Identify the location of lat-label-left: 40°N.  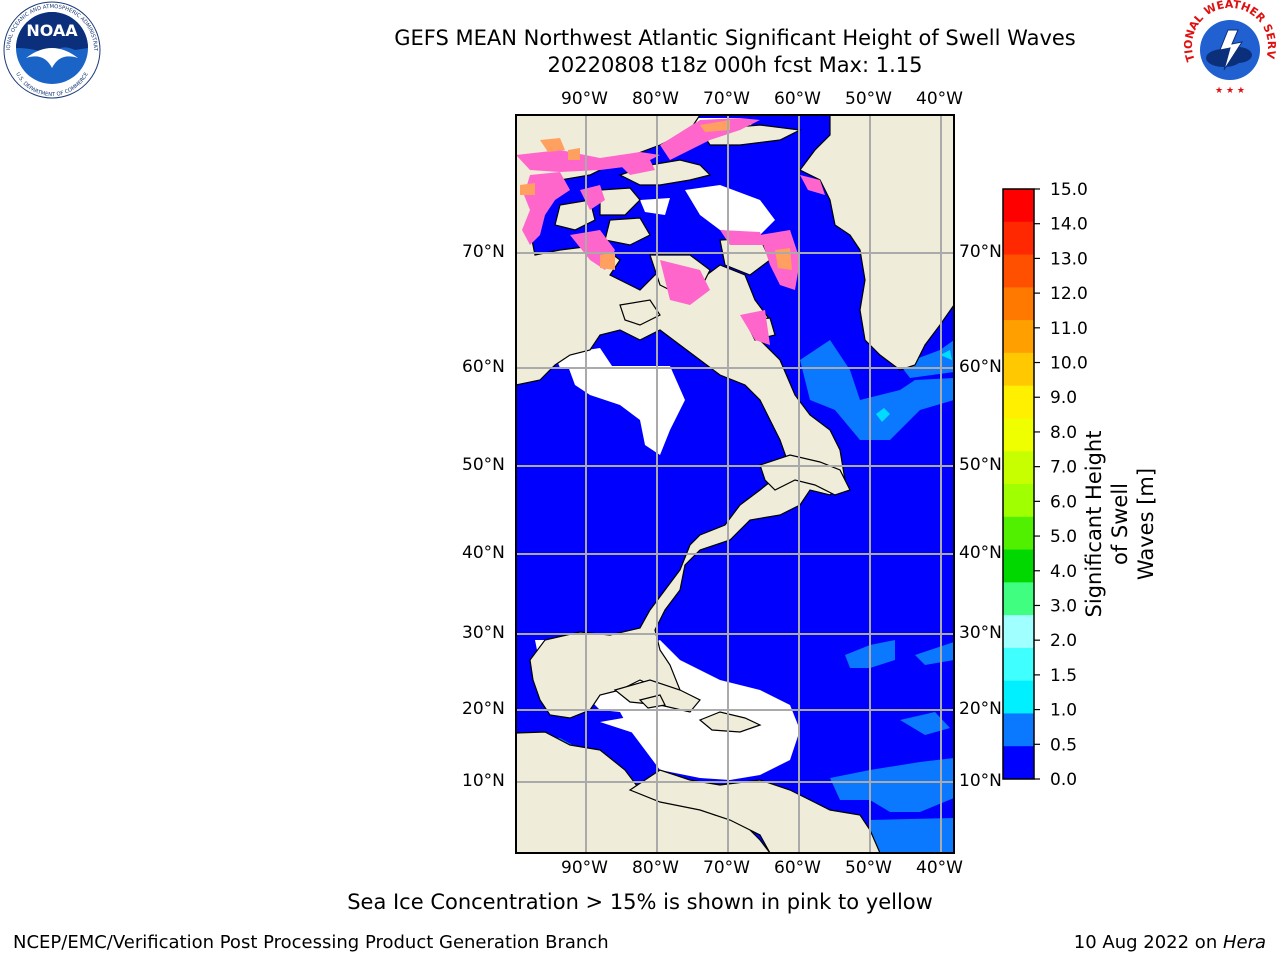
(483, 553).